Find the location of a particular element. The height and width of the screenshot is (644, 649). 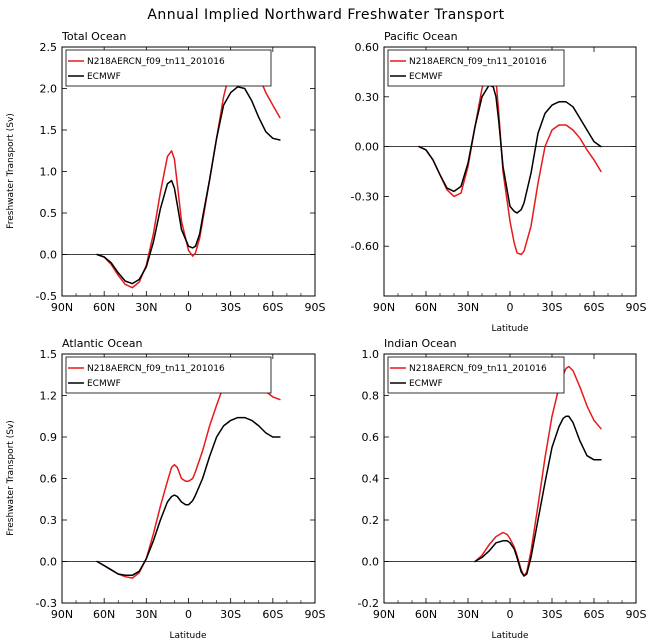

y-tick-label: 2.0 is located at coordinates (49, 89).